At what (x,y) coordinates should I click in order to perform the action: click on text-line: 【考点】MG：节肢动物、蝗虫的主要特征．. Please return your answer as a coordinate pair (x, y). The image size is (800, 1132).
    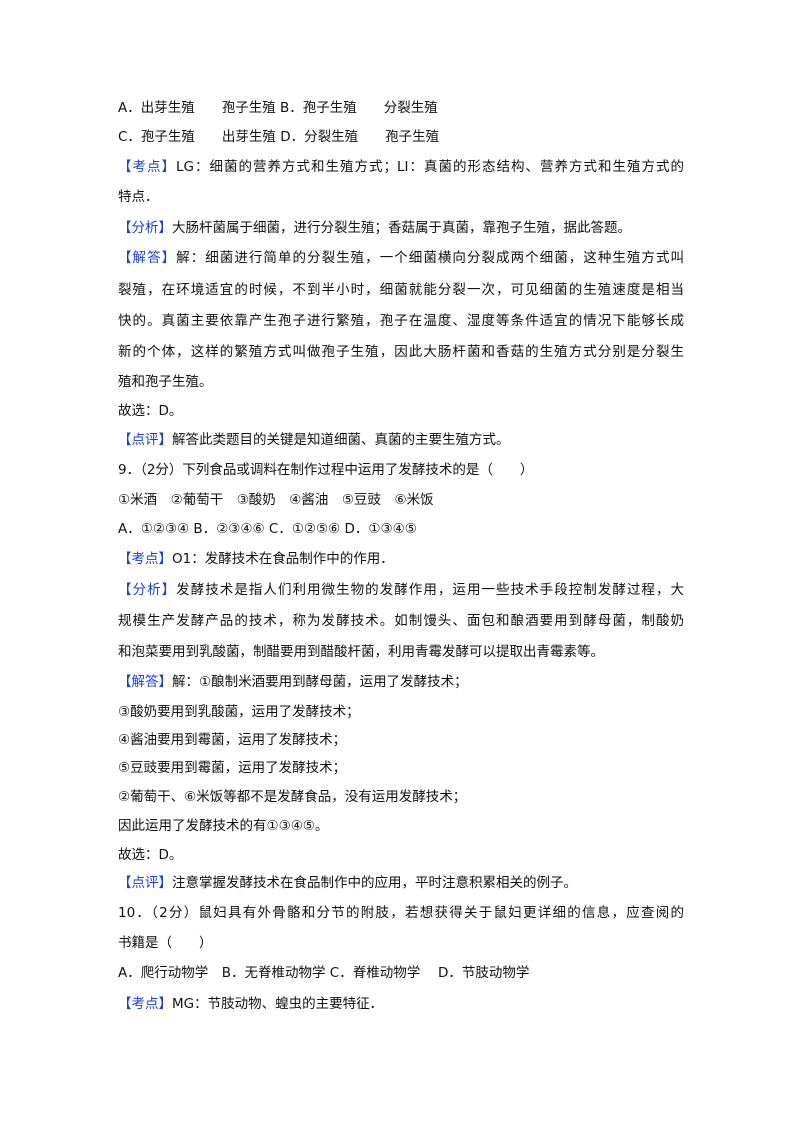
    Looking at the image, I should click on (250, 1004).